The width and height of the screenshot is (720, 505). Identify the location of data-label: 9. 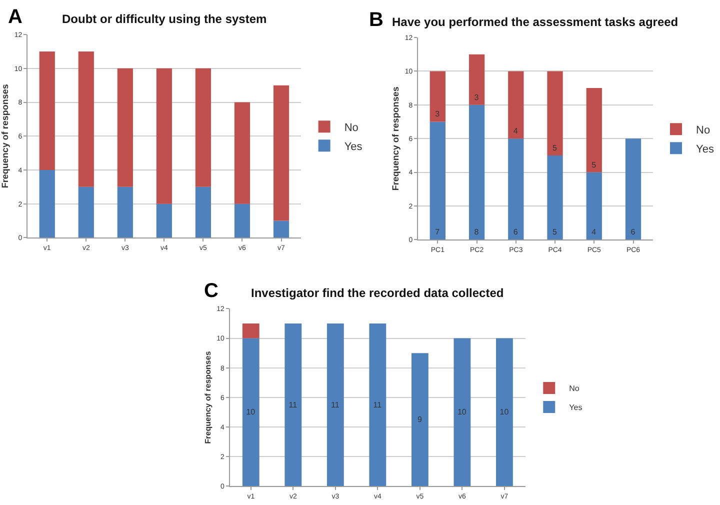
(419, 419).